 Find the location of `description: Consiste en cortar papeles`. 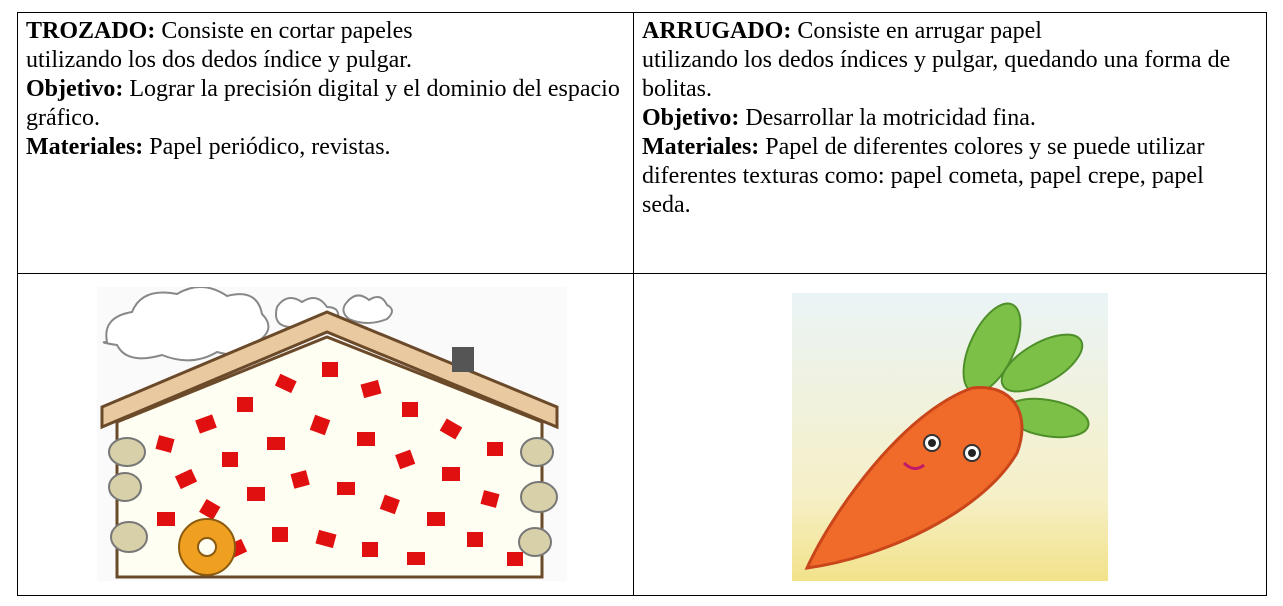

description: Consiste en cortar papeles is located at coordinates (287, 31).